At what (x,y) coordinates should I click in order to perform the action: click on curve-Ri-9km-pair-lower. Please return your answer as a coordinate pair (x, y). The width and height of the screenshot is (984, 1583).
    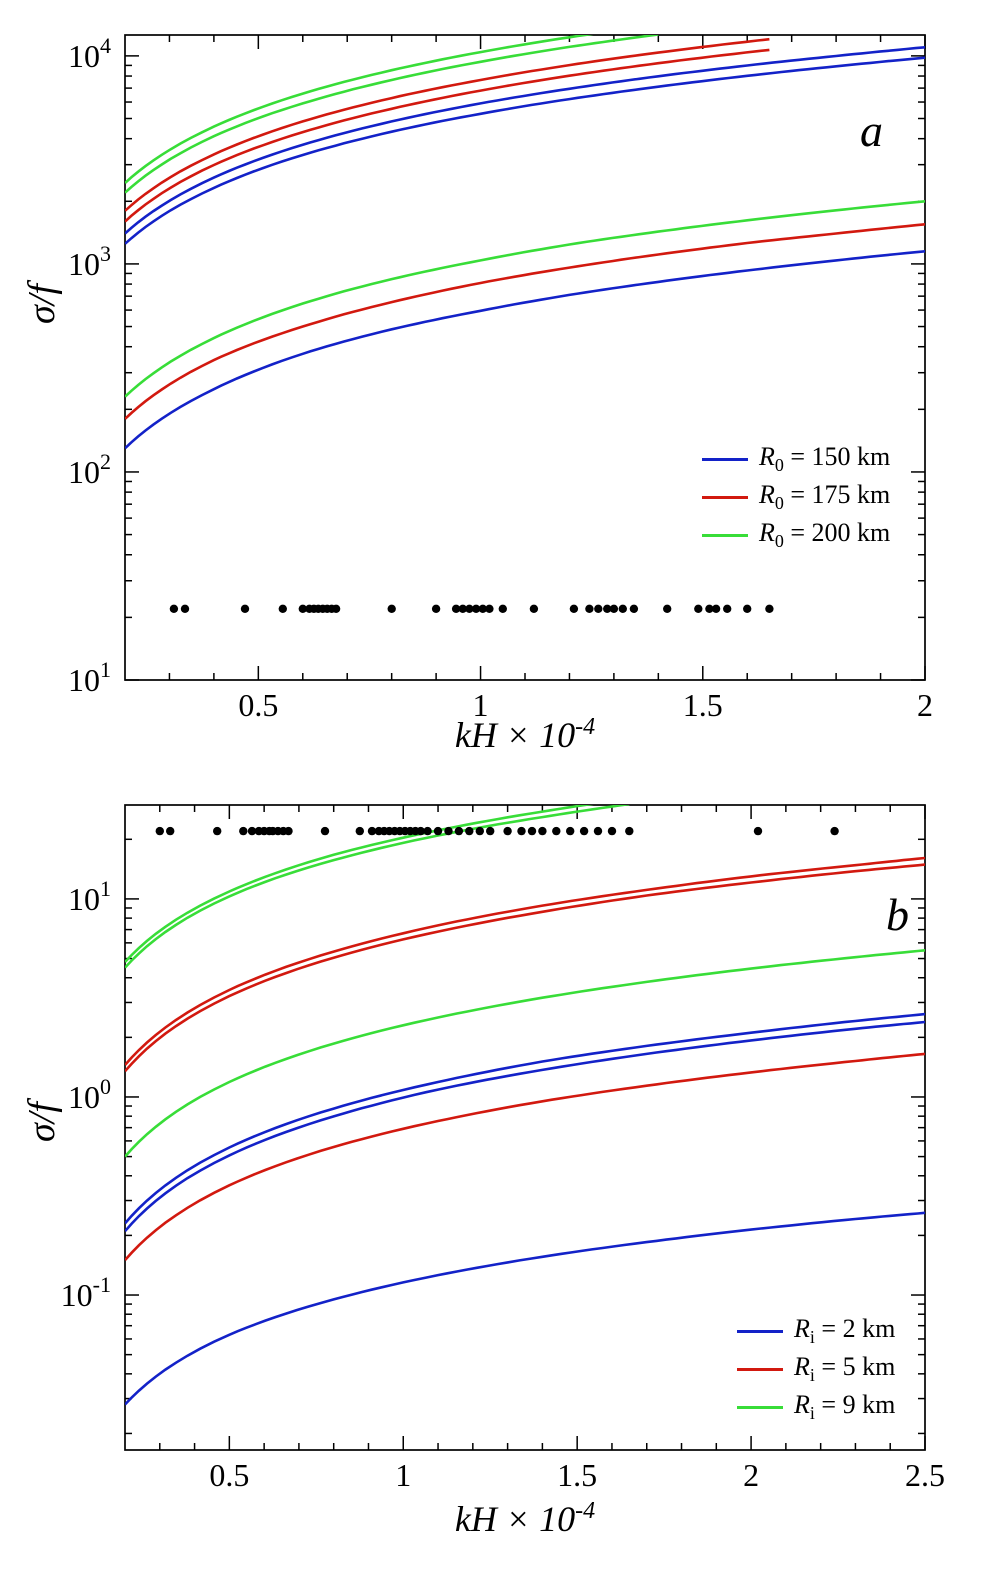
    Looking at the image, I should click on (377, 887).